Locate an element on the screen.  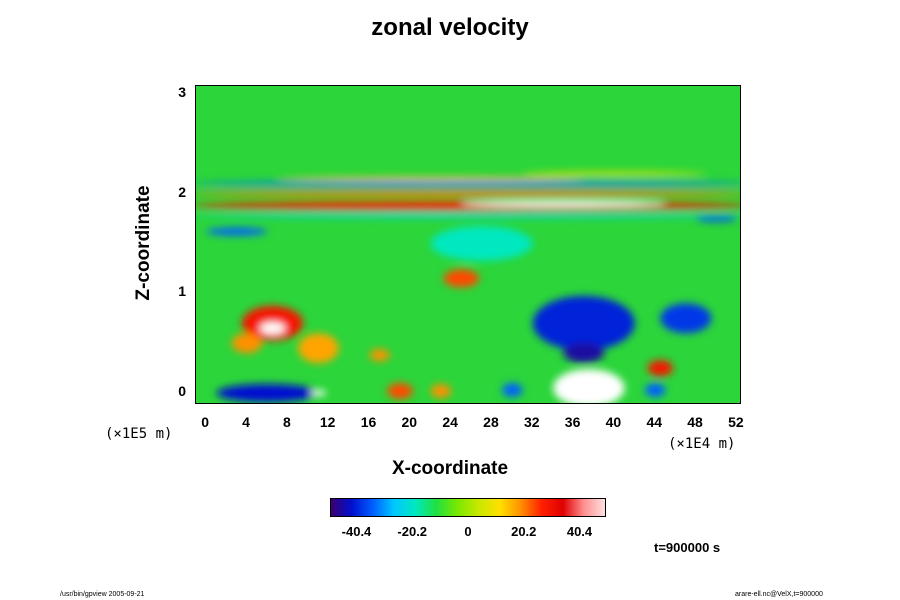
colorbar-tick-label: 40.4 is located at coordinates (579, 531).